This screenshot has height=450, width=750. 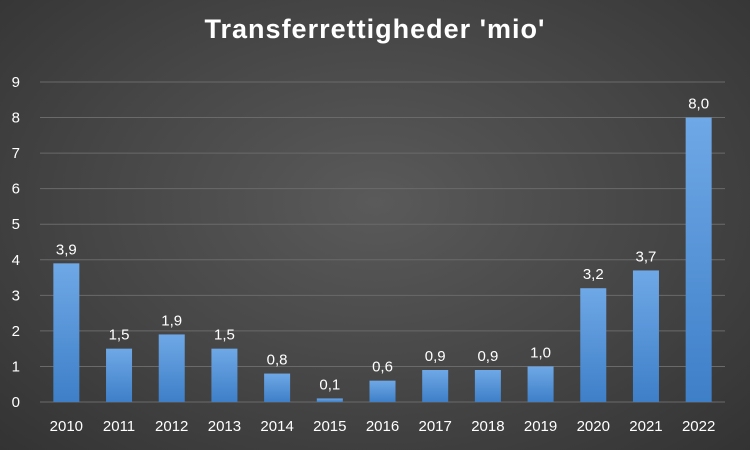 What do you see at coordinates (698, 426) in the screenshot?
I see `x-tick-label-2022: 2022` at bounding box center [698, 426].